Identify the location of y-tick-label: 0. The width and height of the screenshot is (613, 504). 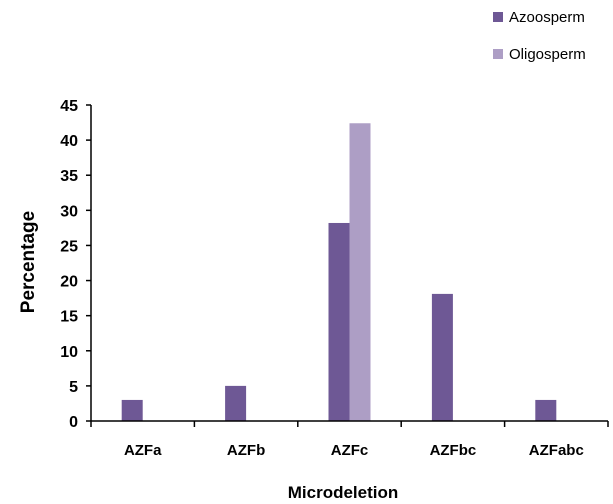
(73, 422).